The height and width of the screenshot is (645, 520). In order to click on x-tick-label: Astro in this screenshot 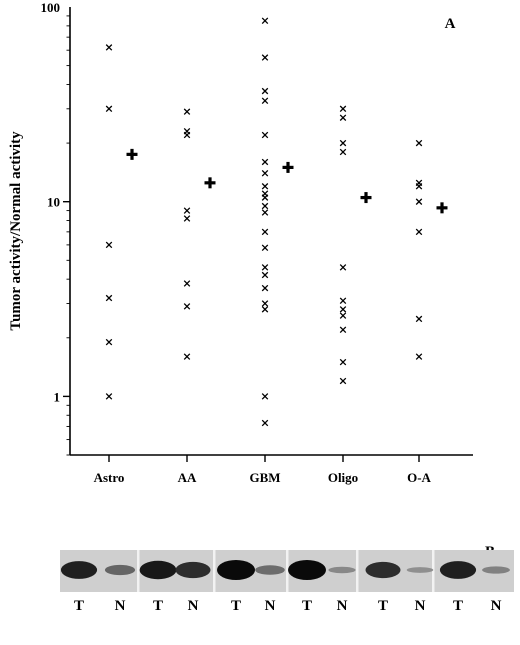, I will do `click(109, 477)`.